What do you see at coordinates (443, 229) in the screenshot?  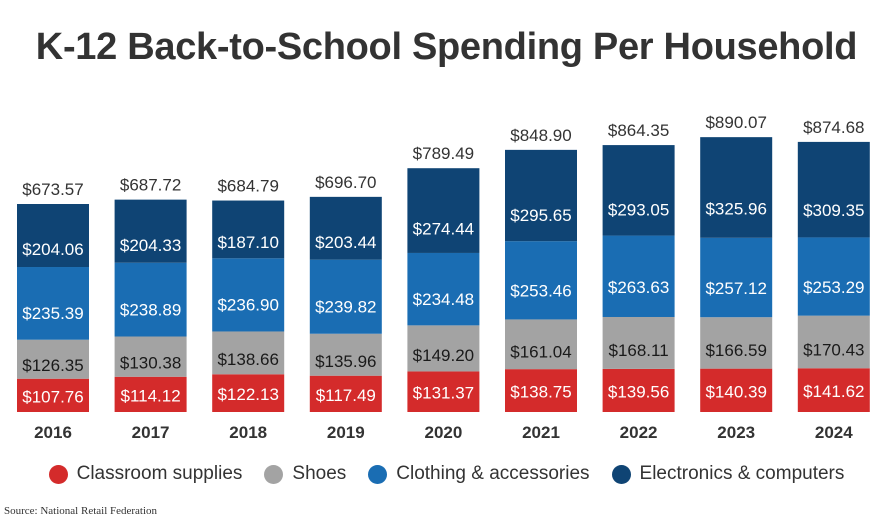 I see `segment-label-electronics-computers-2020: $274.44` at bounding box center [443, 229].